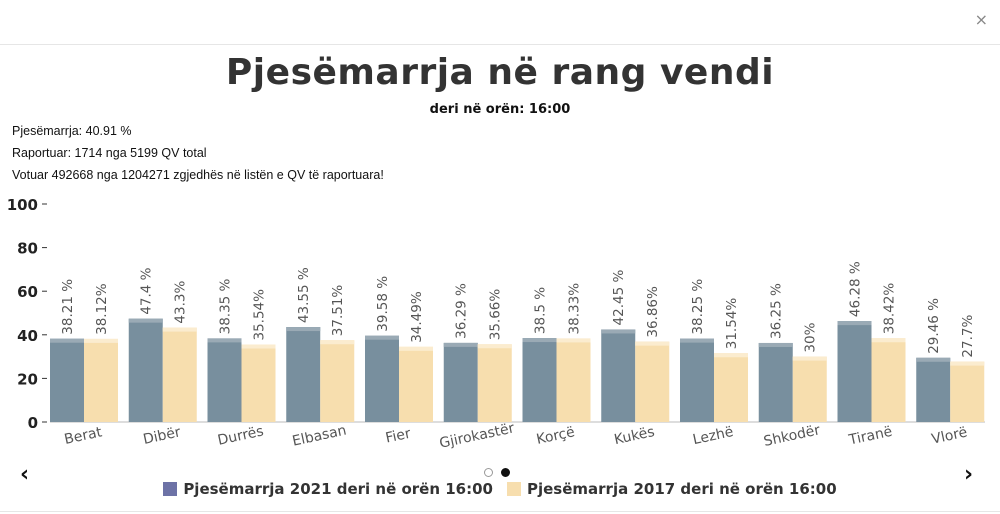 Image resolution: width=1000 pixels, height=514 pixels. I want to click on data-label-2021: 46.28 %, so click(856, 289).